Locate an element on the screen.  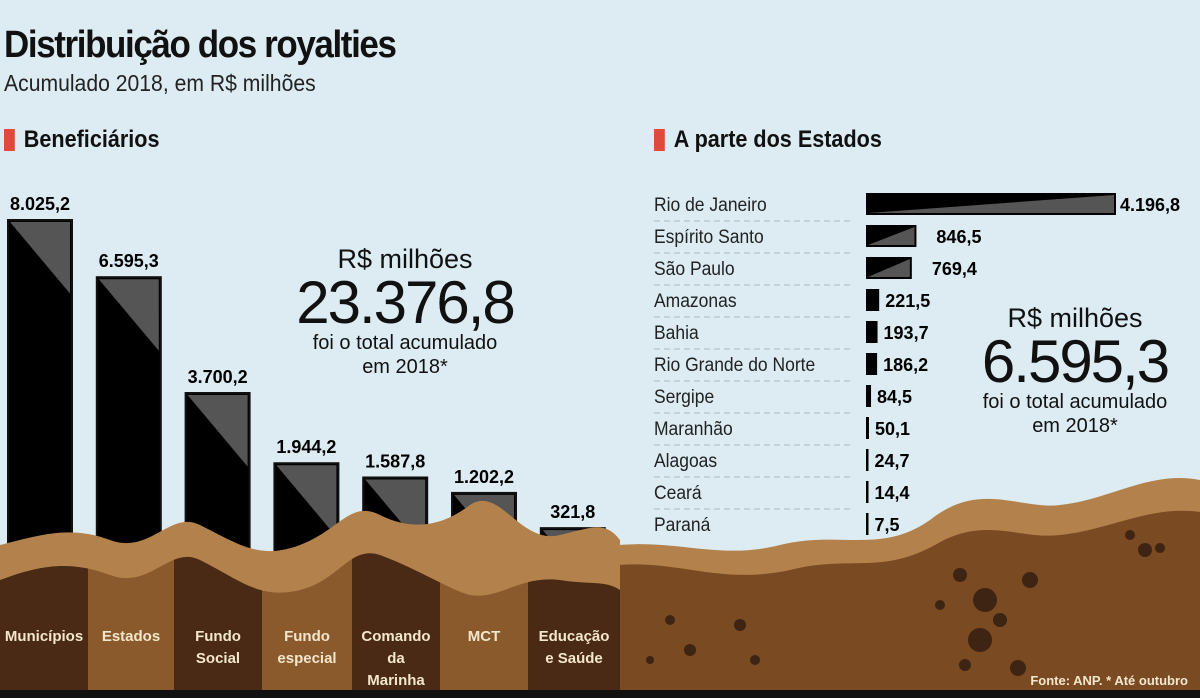
state-value-label: 769,4 is located at coordinates (954, 269).